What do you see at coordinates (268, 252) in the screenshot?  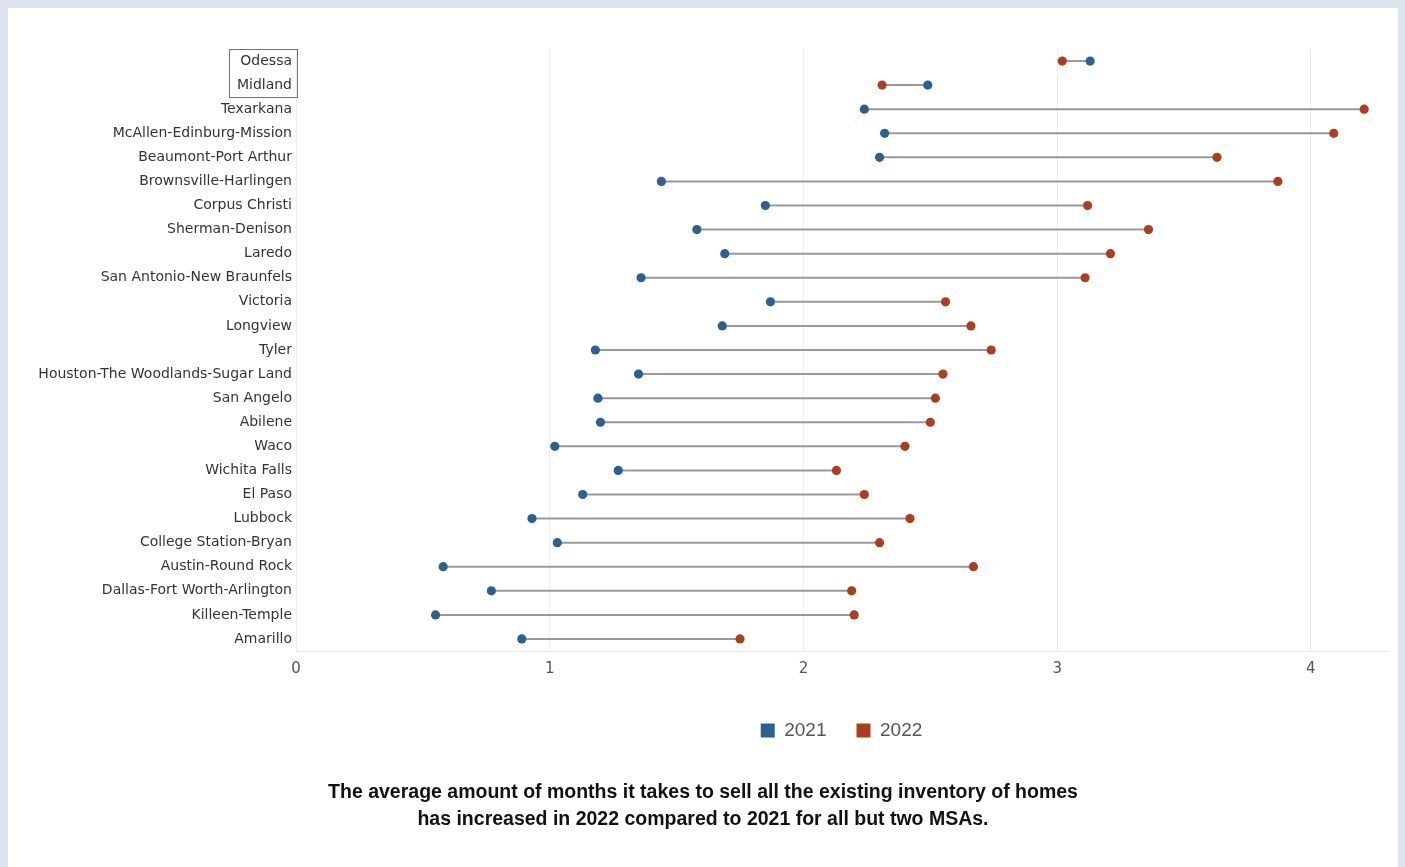 I see `y-tick-label: Laredo` at bounding box center [268, 252].